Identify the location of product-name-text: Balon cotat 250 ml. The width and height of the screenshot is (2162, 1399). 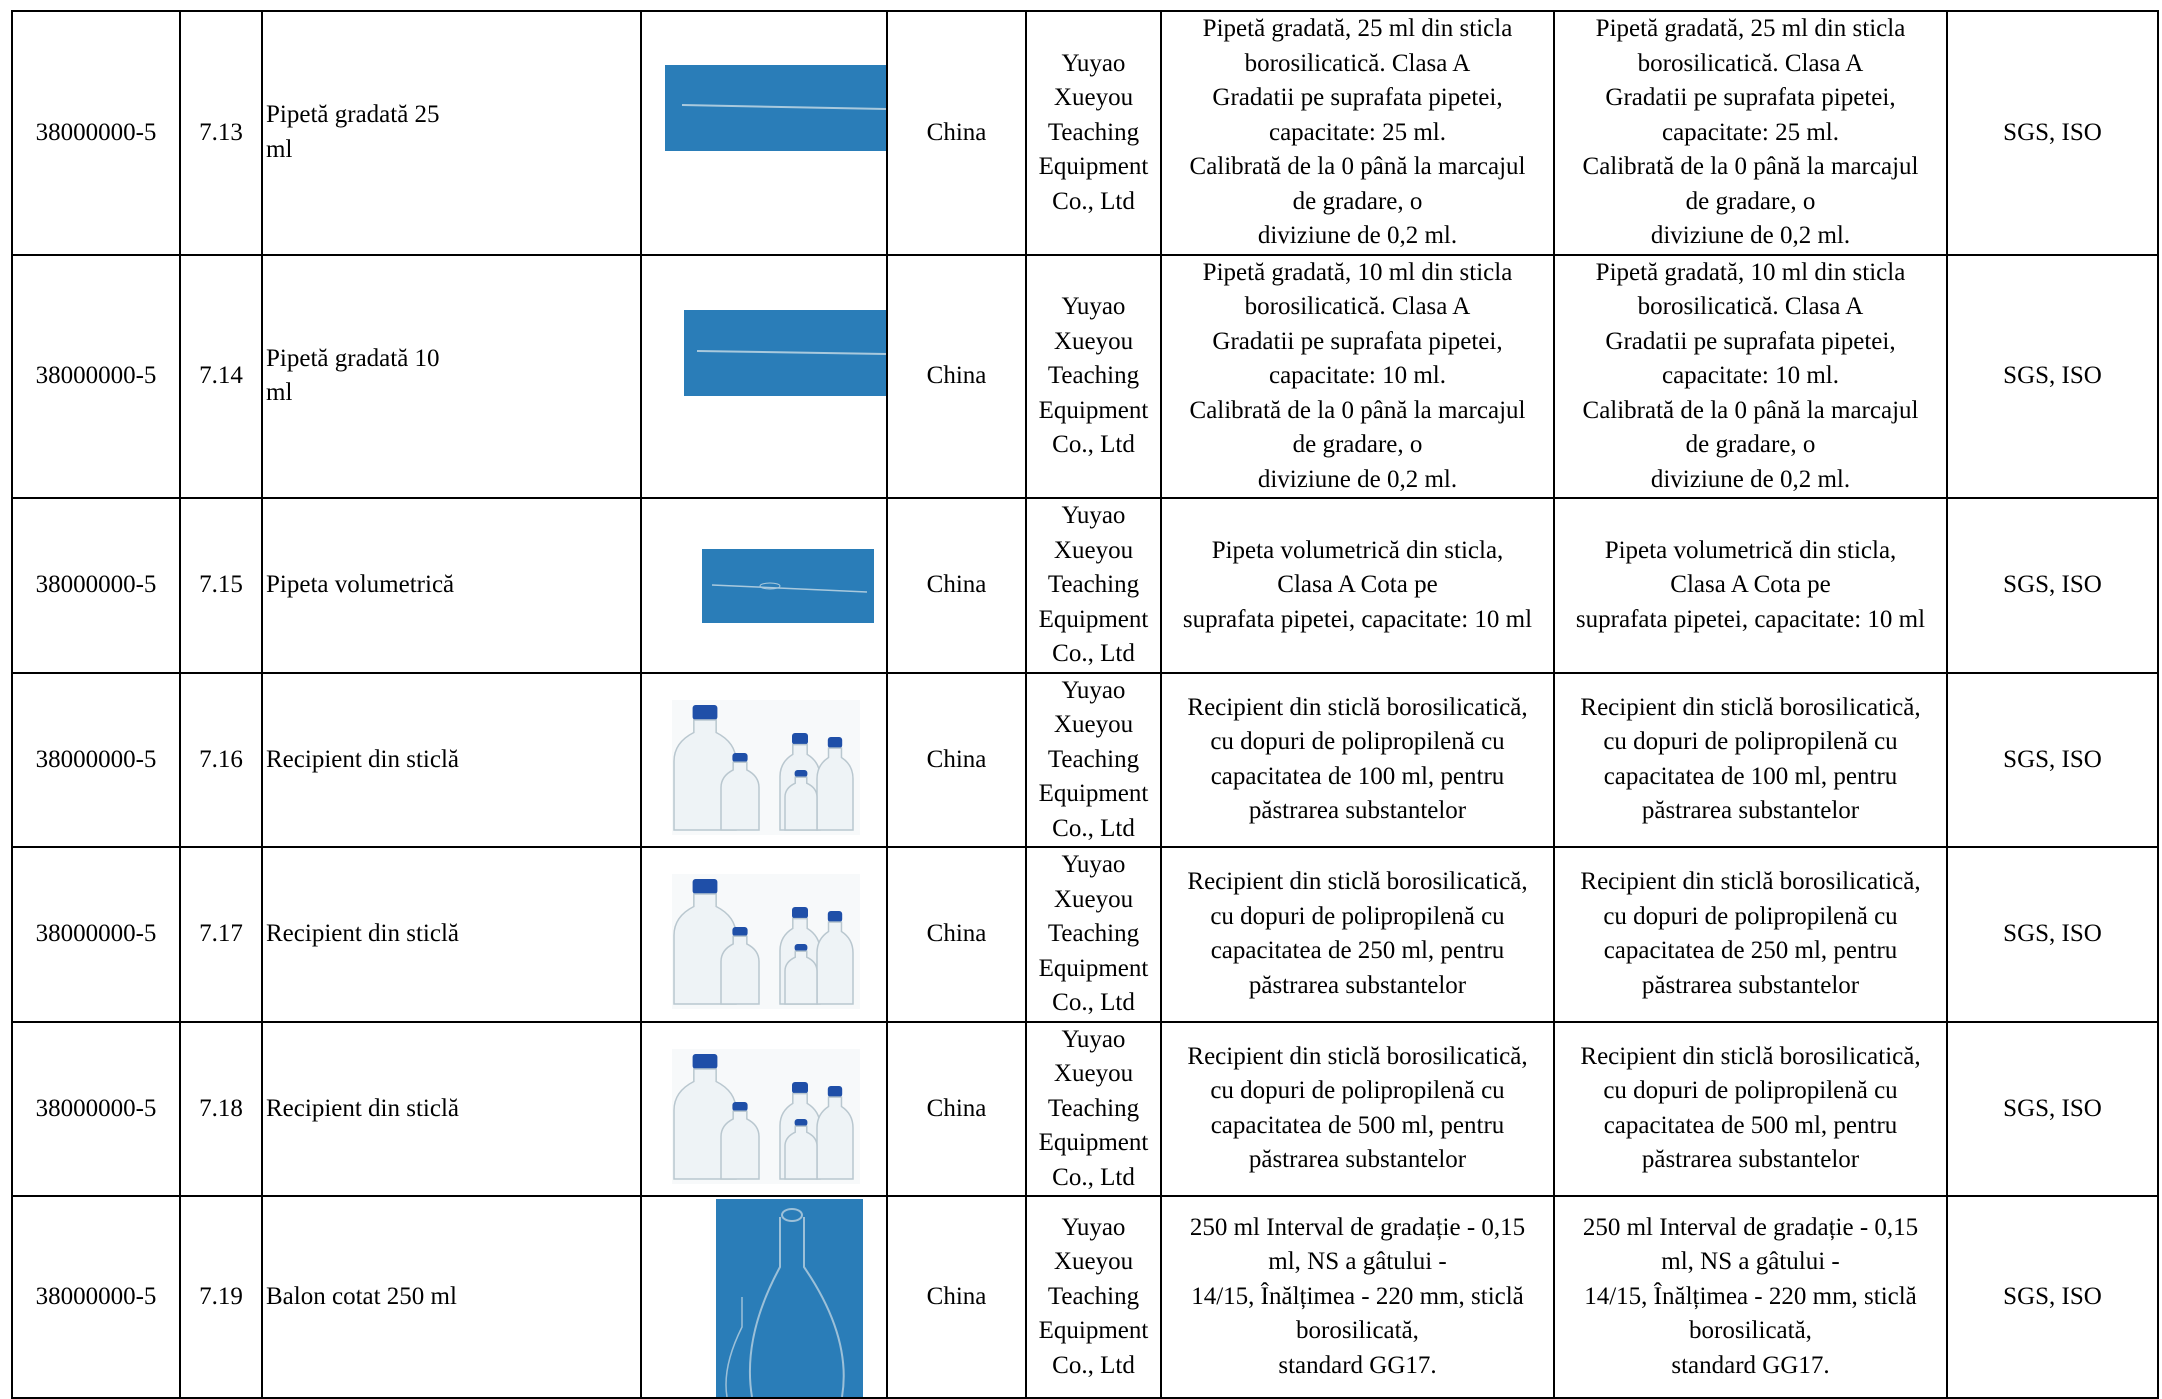
(361, 1296).